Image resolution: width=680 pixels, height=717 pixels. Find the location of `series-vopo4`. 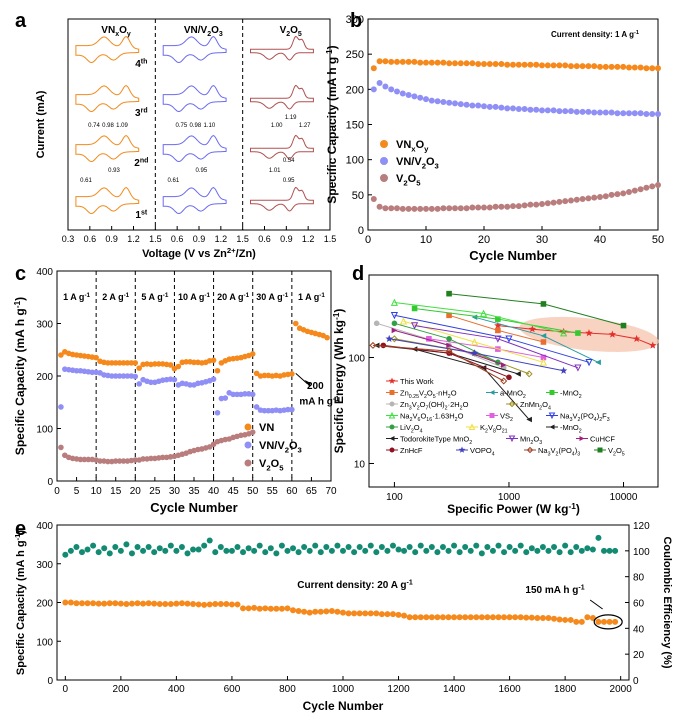

series-vopo4 is located at coordinates (476, 354).